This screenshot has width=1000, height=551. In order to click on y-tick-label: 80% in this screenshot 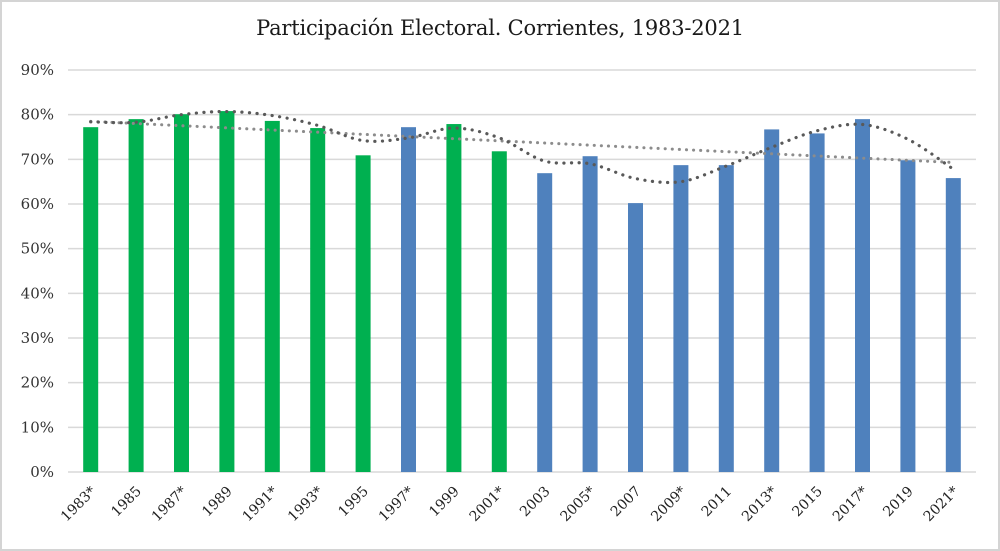, I will do `click(37, 115)`.